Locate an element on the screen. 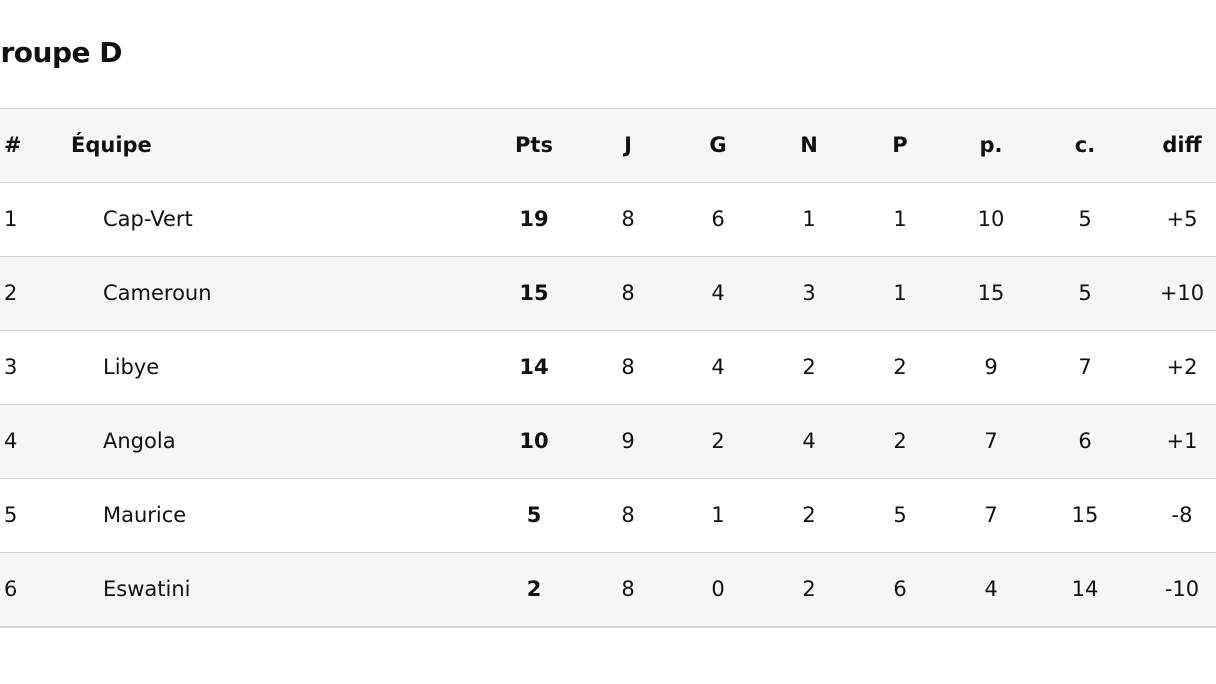  rank: 5 is located at coordinates (11, 515).